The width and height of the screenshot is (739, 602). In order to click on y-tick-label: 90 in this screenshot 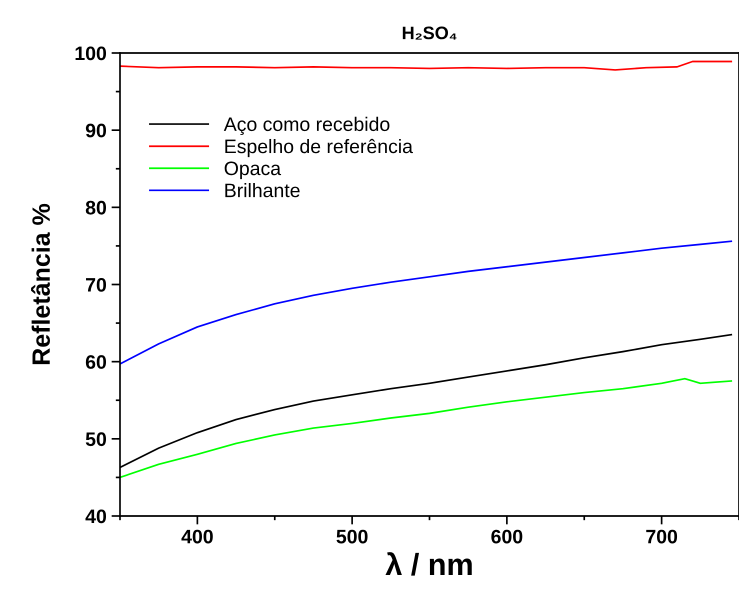, I will do `click(96, 131)`.